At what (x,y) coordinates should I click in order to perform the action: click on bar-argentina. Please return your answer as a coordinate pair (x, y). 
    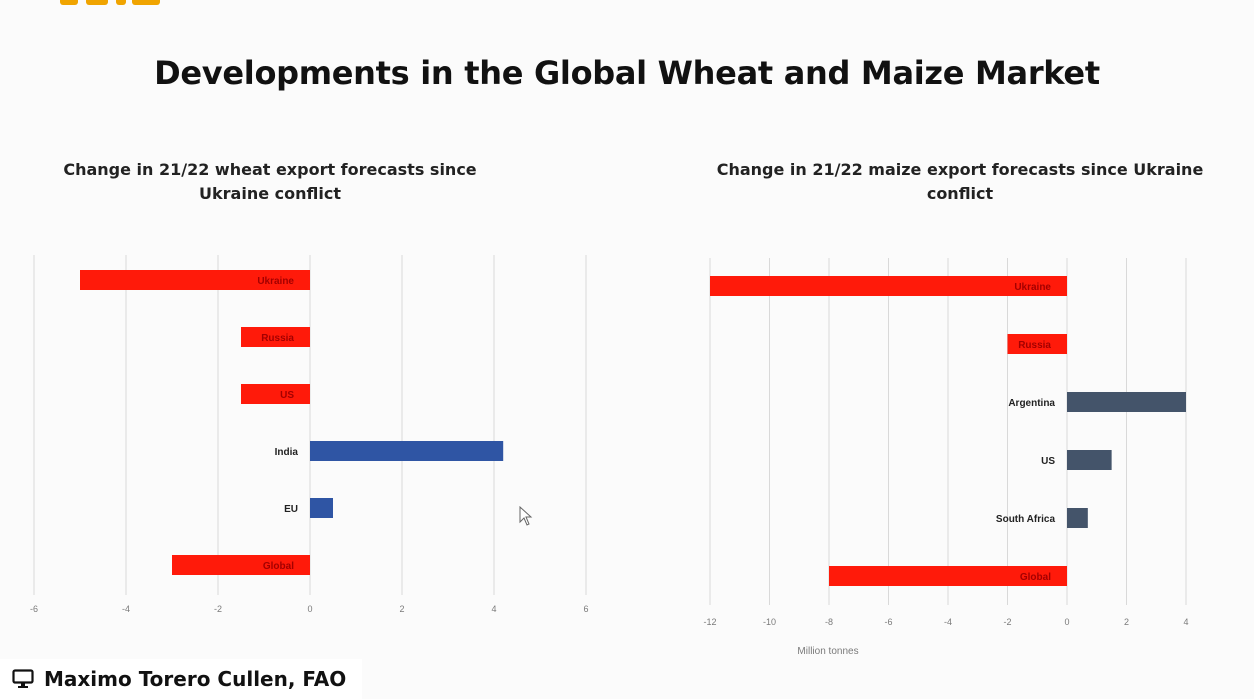
    Looking at the image, I should click on (1126, 402).